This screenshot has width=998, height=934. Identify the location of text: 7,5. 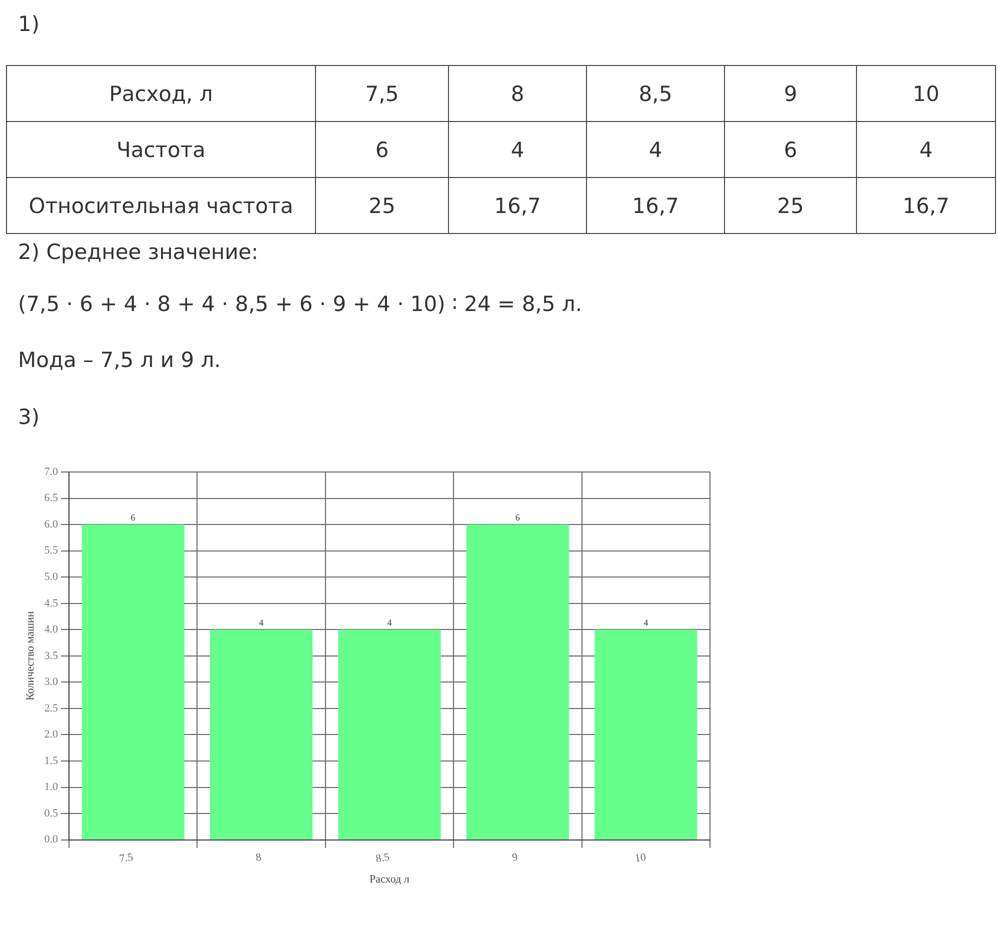
(382, 94).